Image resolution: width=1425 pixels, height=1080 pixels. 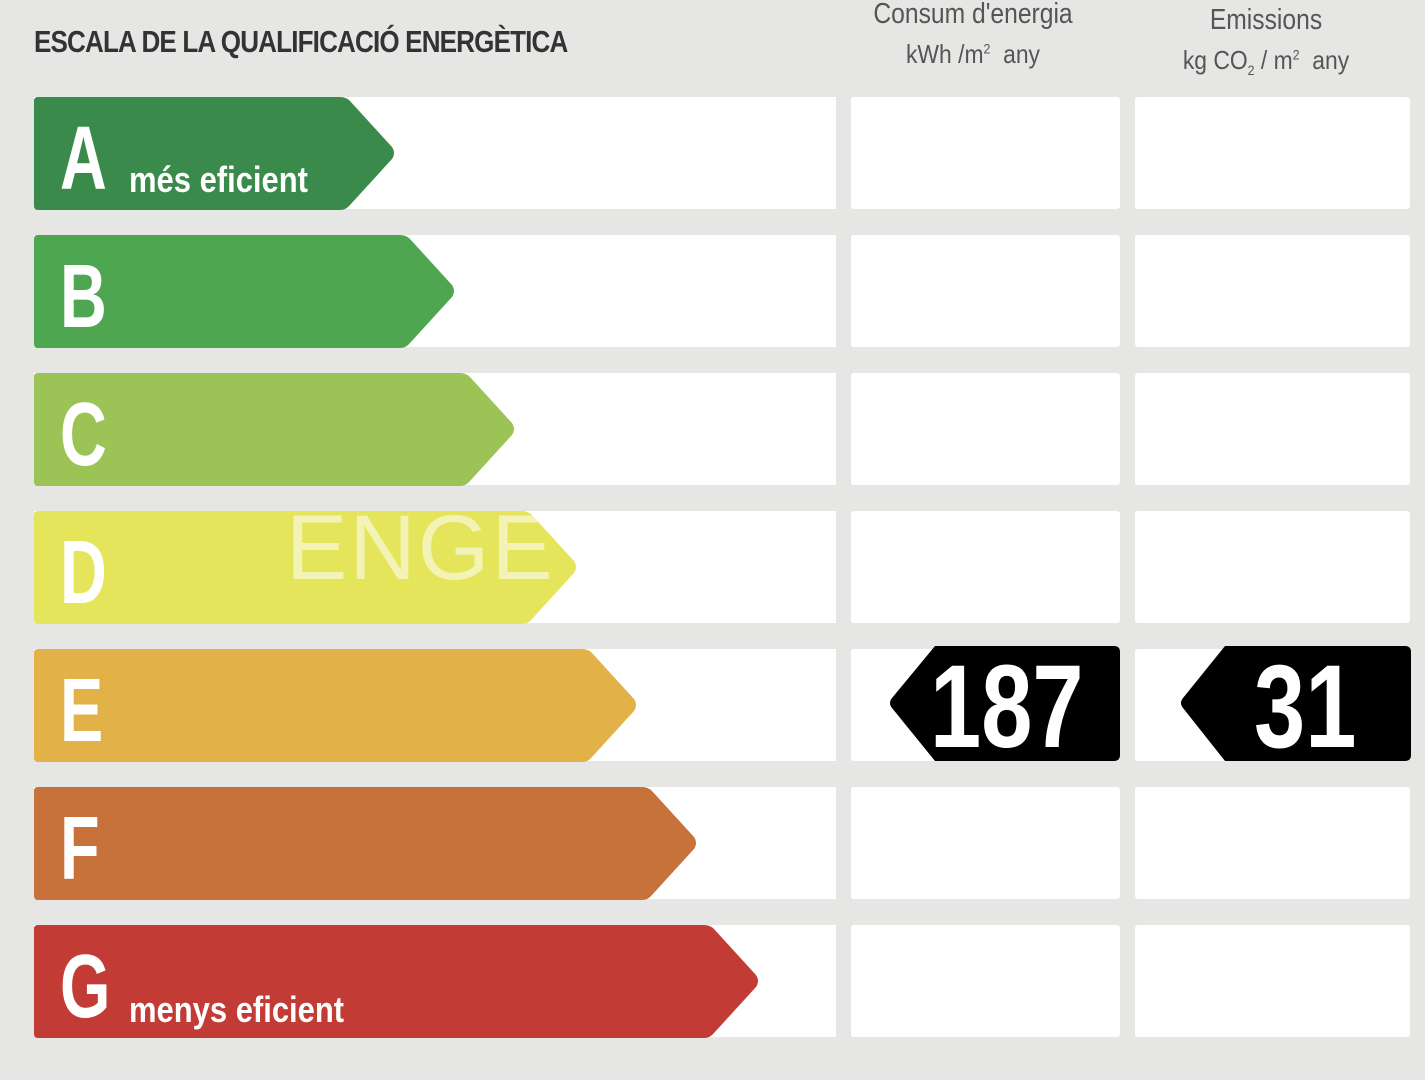 What do you see at coordinates (1305, 707) in the screenshot?
I see `emissions-rating-value: 31` at bounding box center [1305, 707].